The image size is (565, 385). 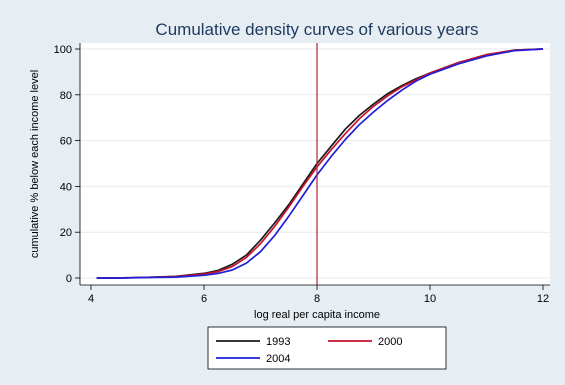 I want to click on y-axis-label: cumulative % below each income level, so click(x=35, y=164).